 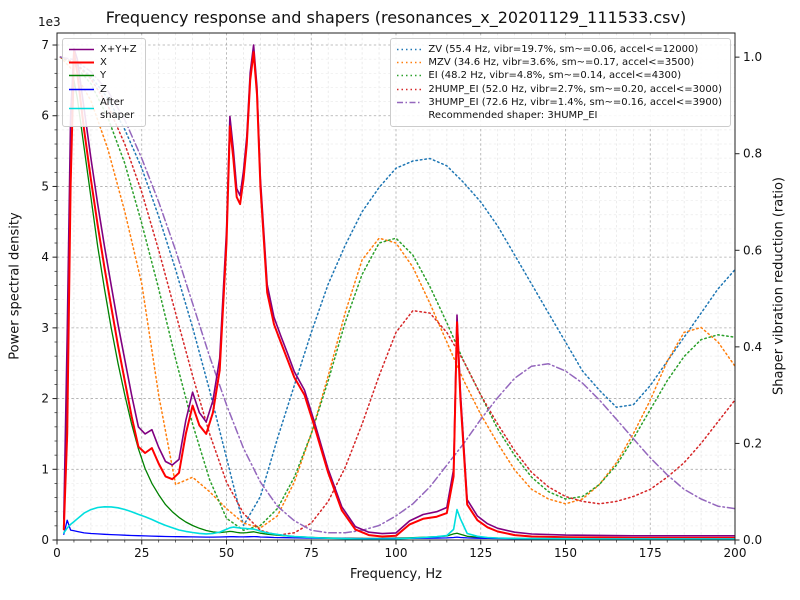 I want to click on legend-blank, so click(x=409, y=115).